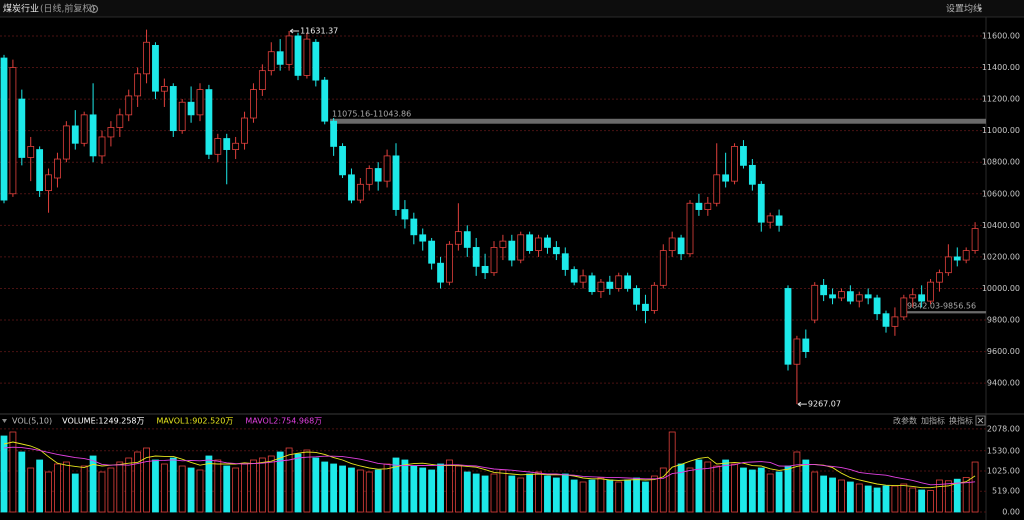 This screenshot has width=1024, height=520. I want to click on y-tick-label: 10800.00, so click(1001, 162).